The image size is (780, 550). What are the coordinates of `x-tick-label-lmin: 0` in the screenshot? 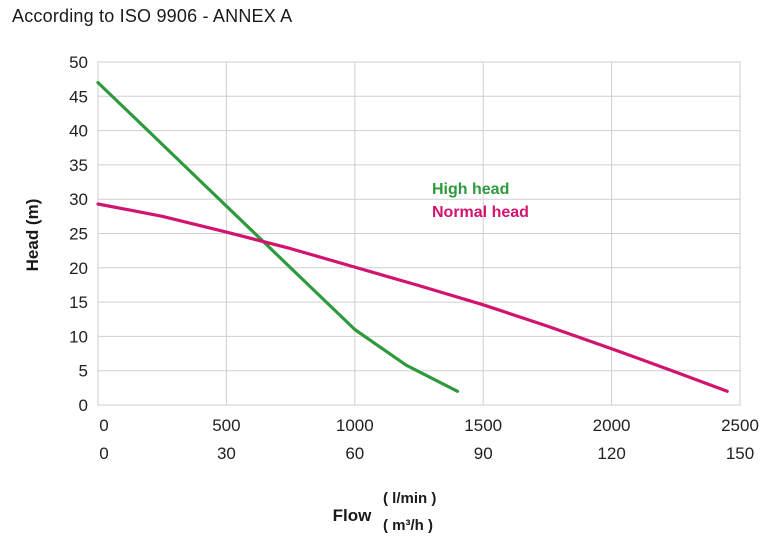 It's located at (103, 425).